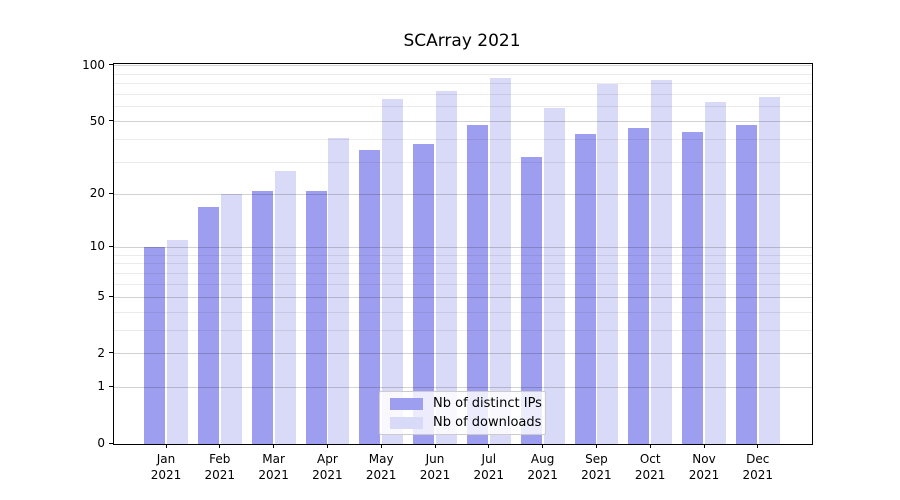 This screenshot has height=500, width=900. I want to click on legend-item-distinct-ips: Nb of distinct IPs, so click(462, 403).